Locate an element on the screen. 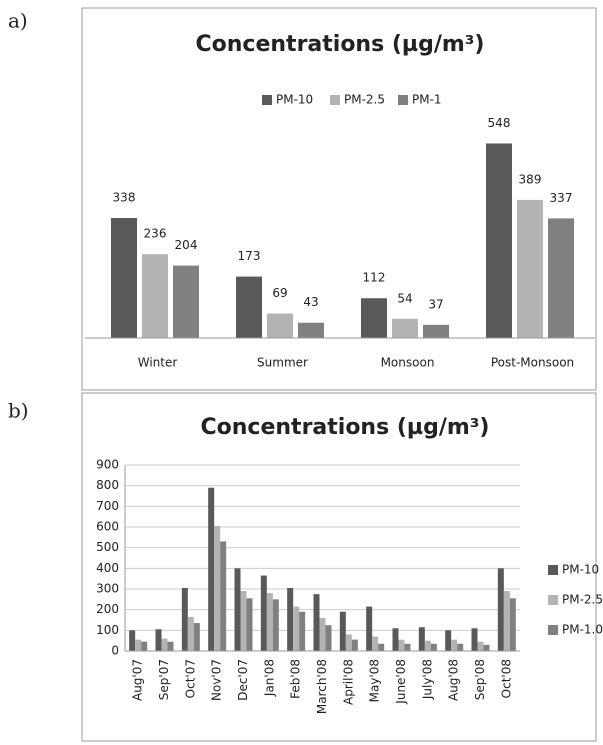 The image size is (603, 745). data-label: 69 is located at coordinates (279, 293).